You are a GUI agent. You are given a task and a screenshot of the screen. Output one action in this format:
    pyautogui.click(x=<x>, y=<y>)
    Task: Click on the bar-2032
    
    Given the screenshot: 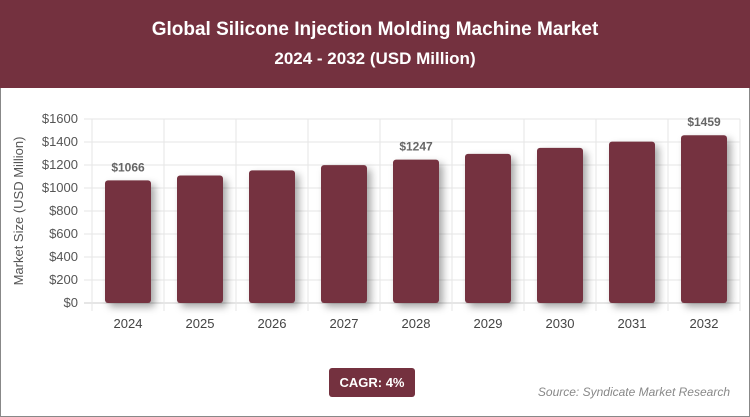 What is the action you would take?
    pyautogui.click(x=704, y=219)
    